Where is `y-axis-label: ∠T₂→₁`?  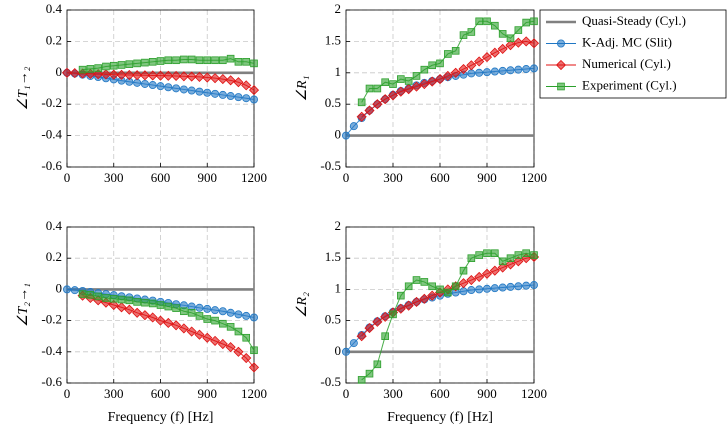
y-axis-label: ∠T₂→₁ is located at coordinates (23, 305).